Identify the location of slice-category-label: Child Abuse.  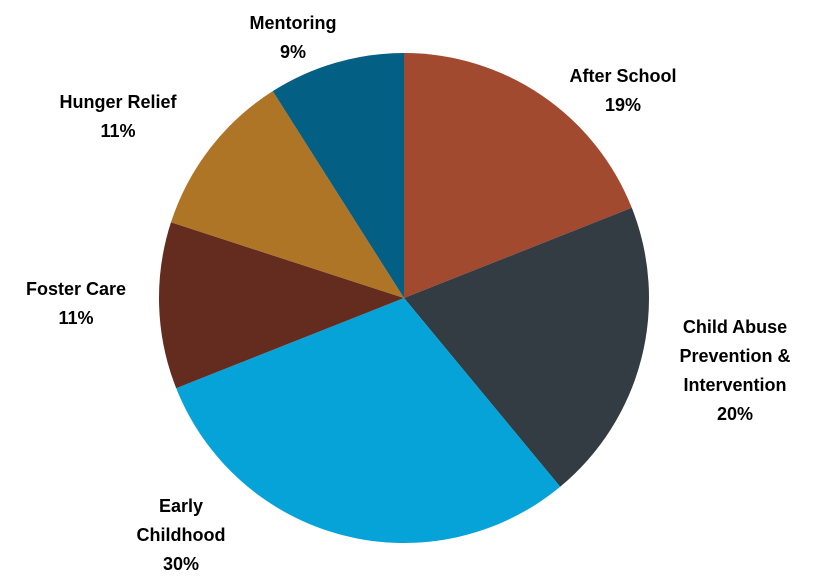
(735, 327).